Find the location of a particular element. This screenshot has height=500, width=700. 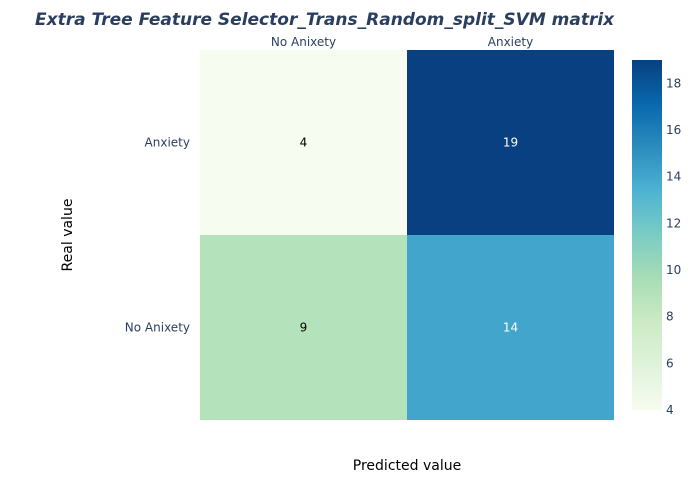

colorbar-tick-label: 12 is located at coordinates (673, 223).